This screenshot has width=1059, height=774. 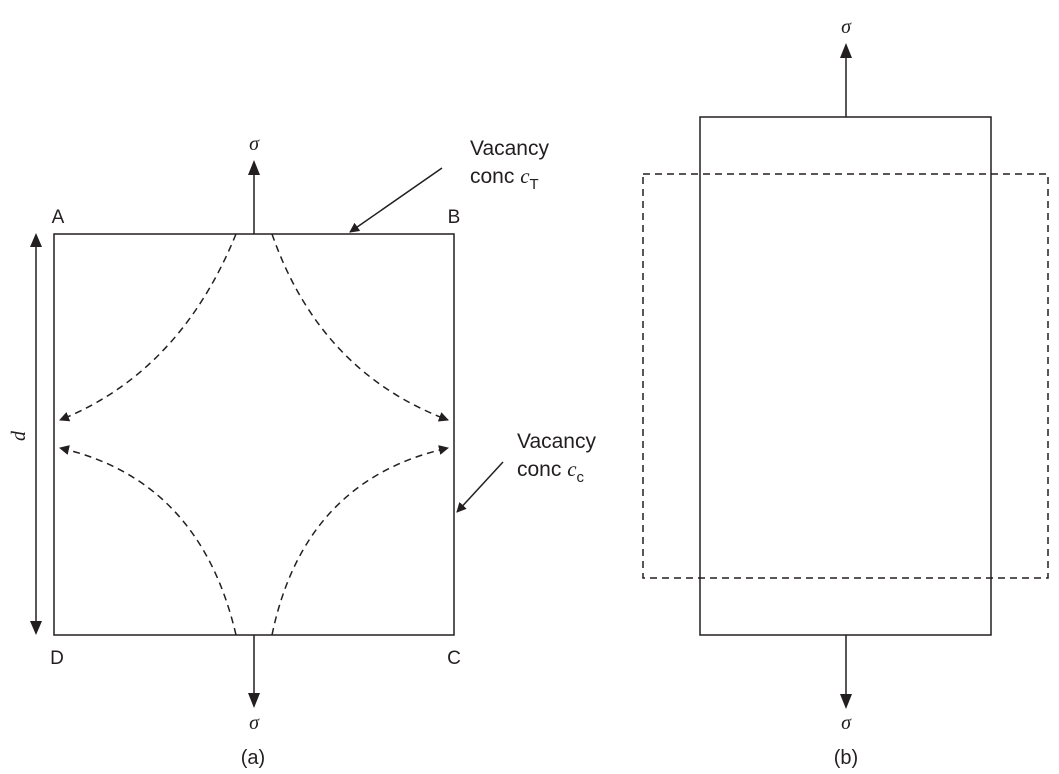 I want to click on corner-label-a: A, so click(x=58, y=217).